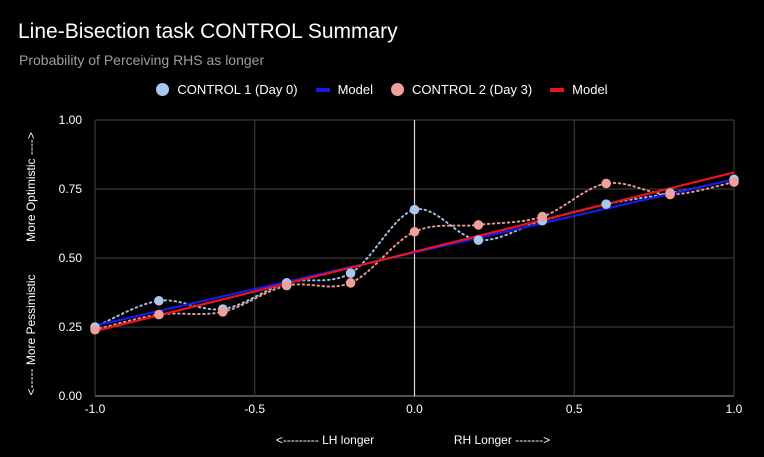 The image size is (764, 457). What do you see at coordinates (71, 327) in the screenshot?
I see `y-tick-label: 0.25` at bounding box center [71, 327].